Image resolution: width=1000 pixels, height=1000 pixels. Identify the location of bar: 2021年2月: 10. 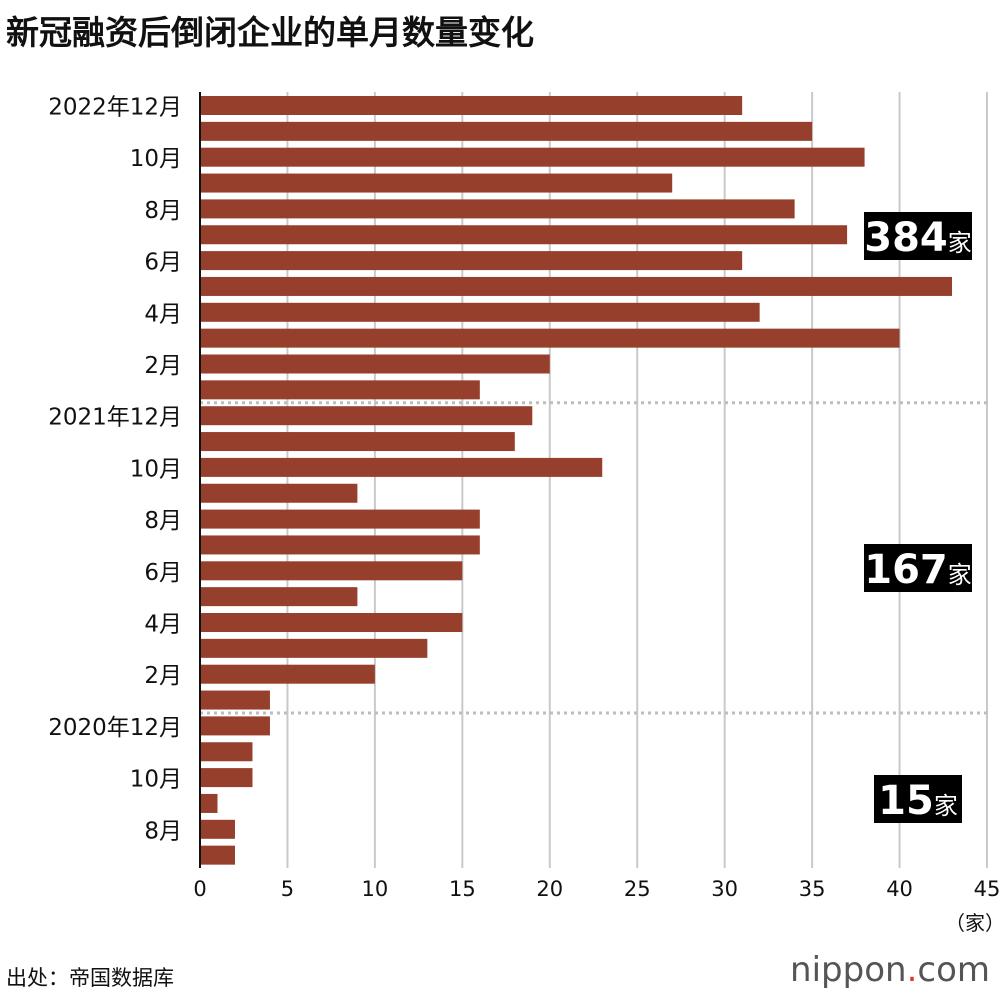
(287, 674).